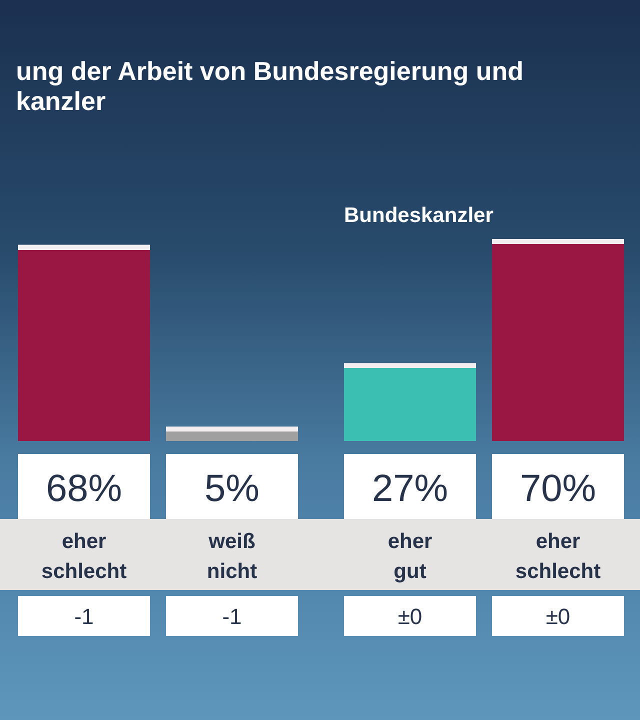  I want to click on data-label: 68%, so click(84, 489).